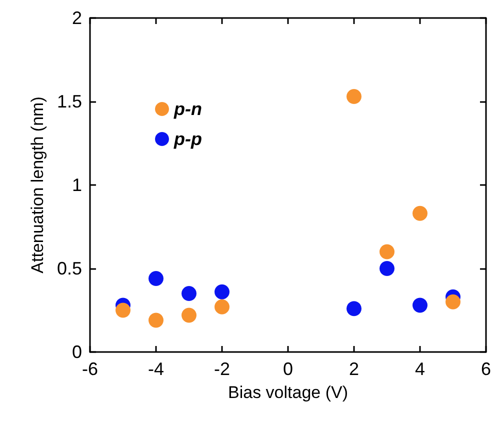 Image resolution: width=498 pixels, height=424 pixels. What do you see at coordinates (38, 185) in the screenshot?
I see `y-axis-title: Attenuation length (nm)` at bounding box center [38, 185].